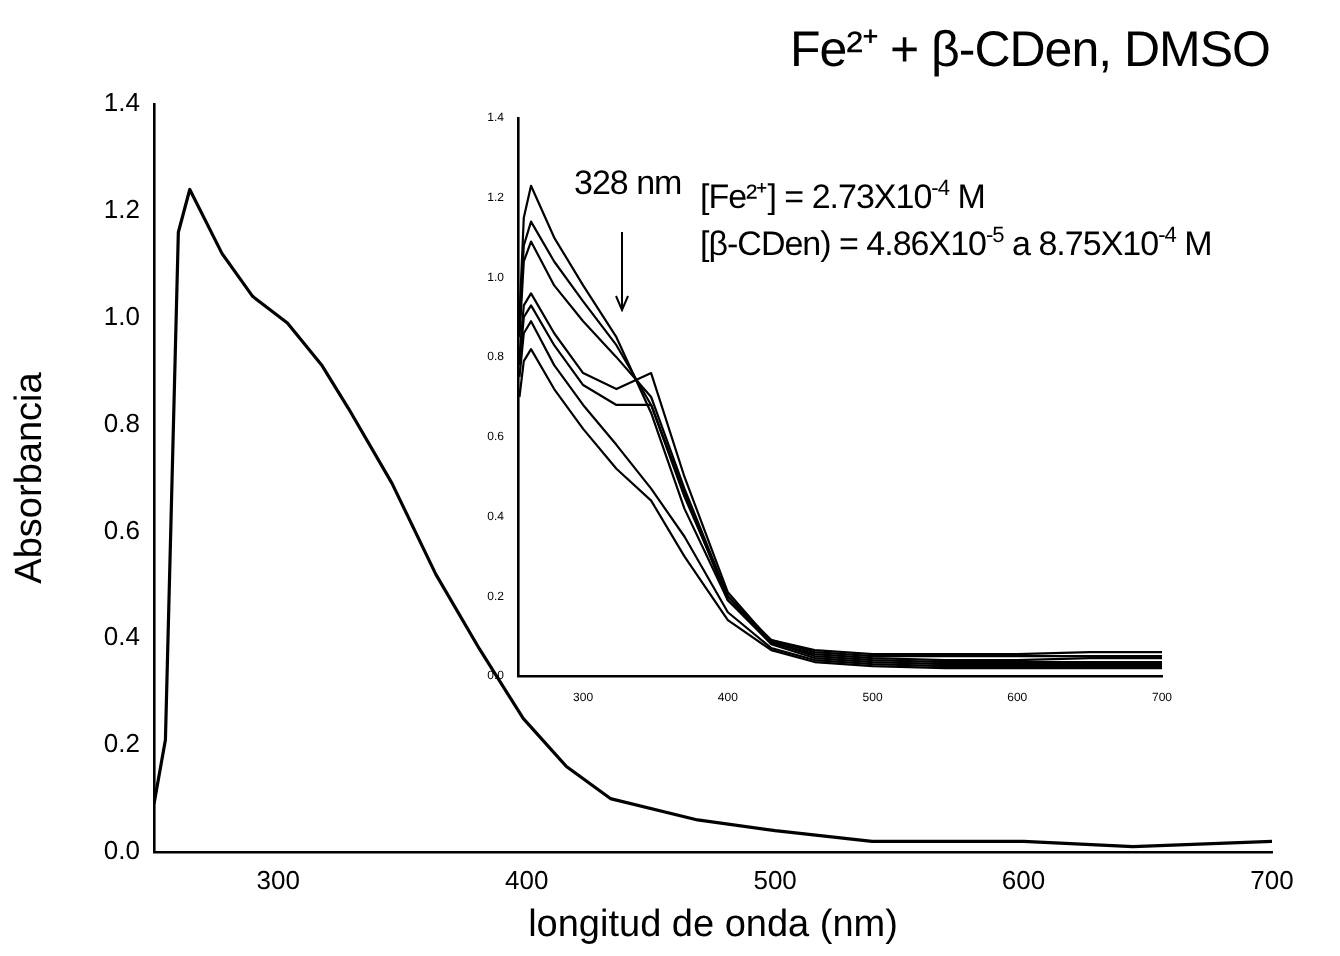  Describe the element at coordinates (121, 422) in the screenshot. I see `y-tick-label: 0.8` at that location.